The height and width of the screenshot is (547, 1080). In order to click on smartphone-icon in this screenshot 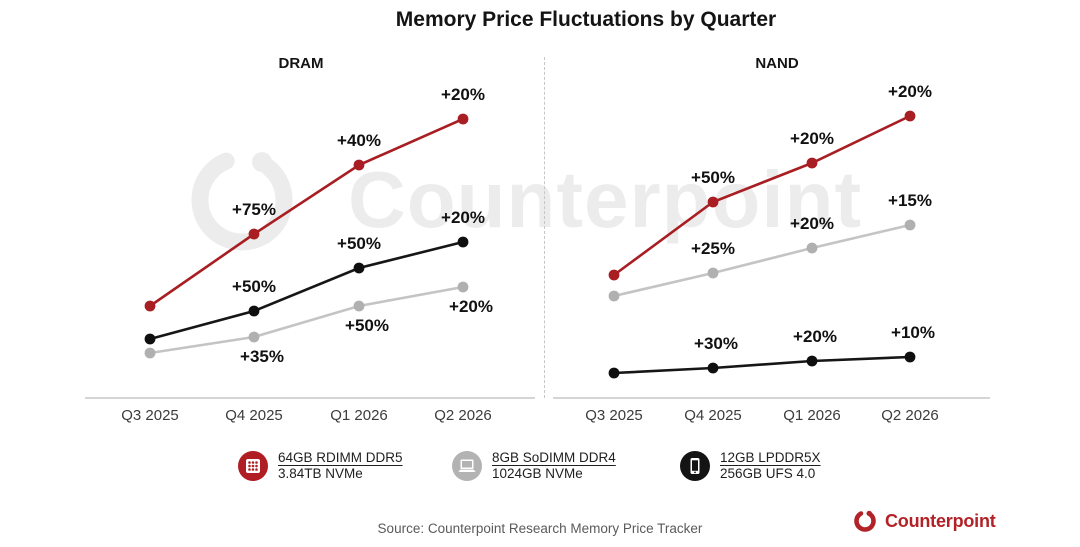, I will do `click(695, 466)`.